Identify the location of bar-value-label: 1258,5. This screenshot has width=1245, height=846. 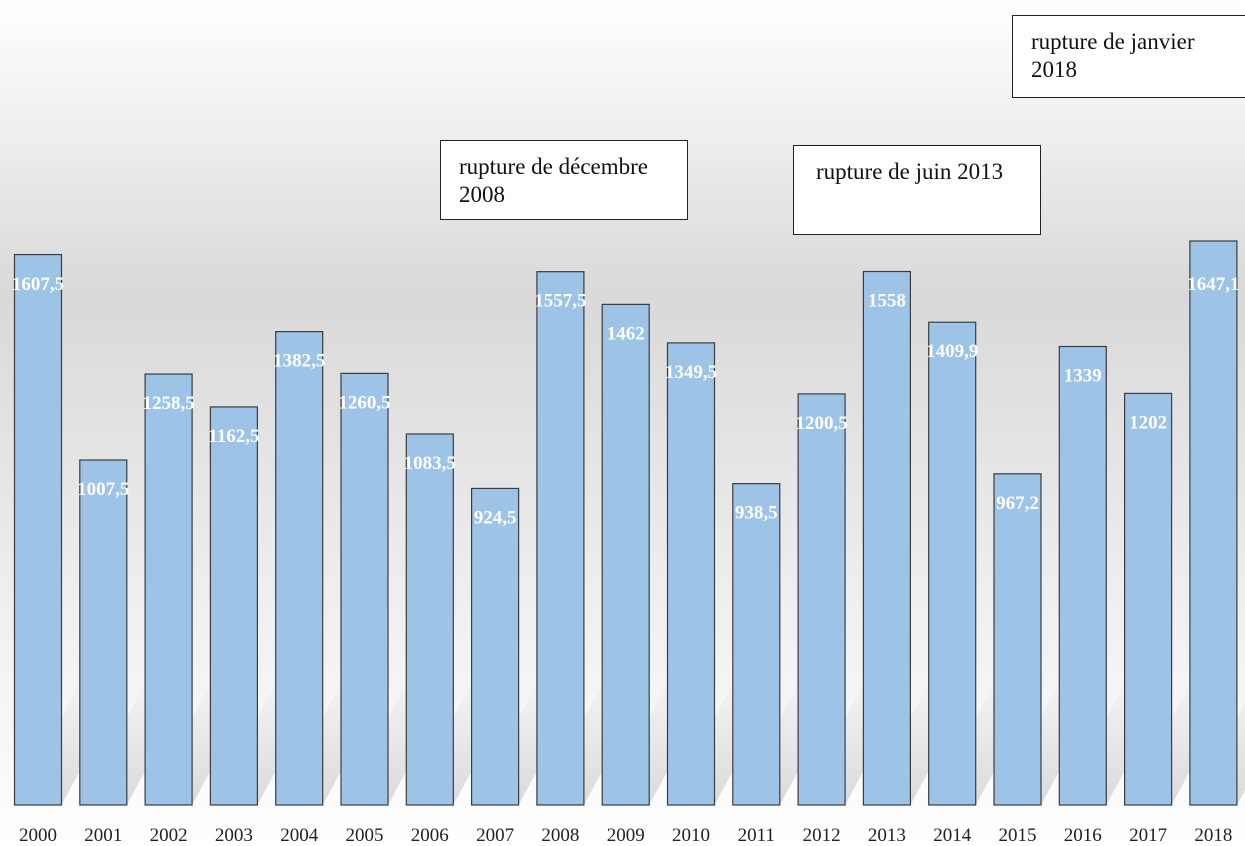
(168, 403).